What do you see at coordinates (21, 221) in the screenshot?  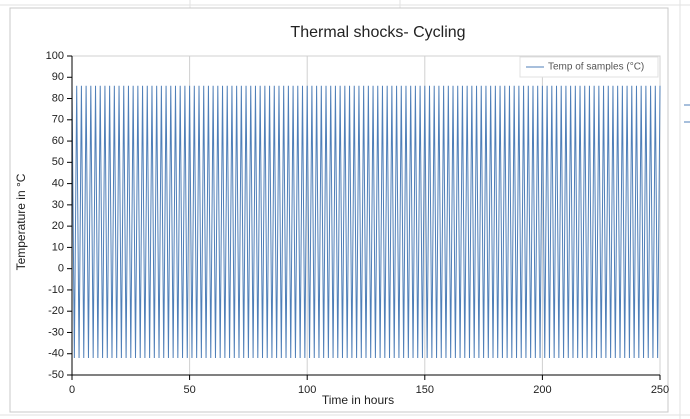 I see `y-axis-label: Temperature in °C` at bounding box center [21, 221].